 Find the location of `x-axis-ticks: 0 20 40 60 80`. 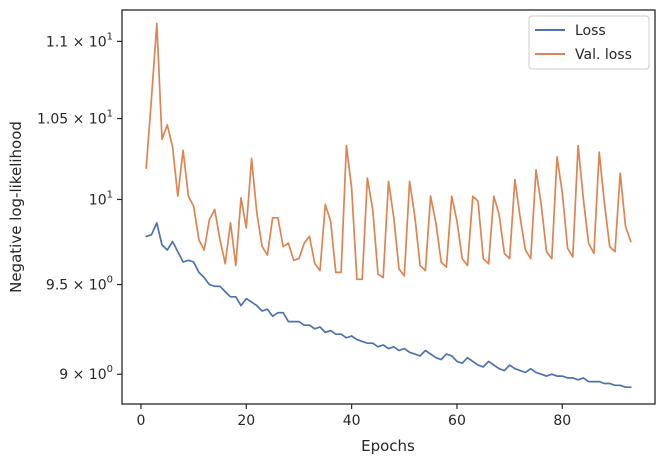

x-axis-ticks: 0 20 40 60 80 is located at coordinates (353, 416).